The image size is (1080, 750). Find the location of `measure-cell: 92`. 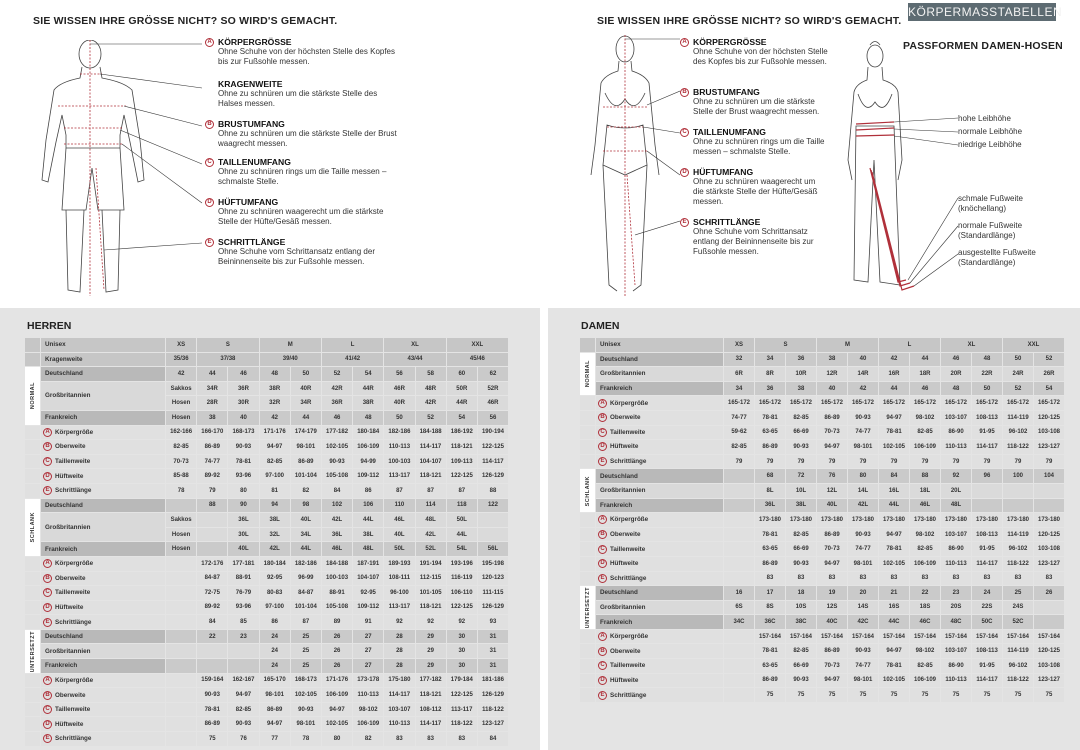

measure-cell: 92 is located at coordinates (461, 622).